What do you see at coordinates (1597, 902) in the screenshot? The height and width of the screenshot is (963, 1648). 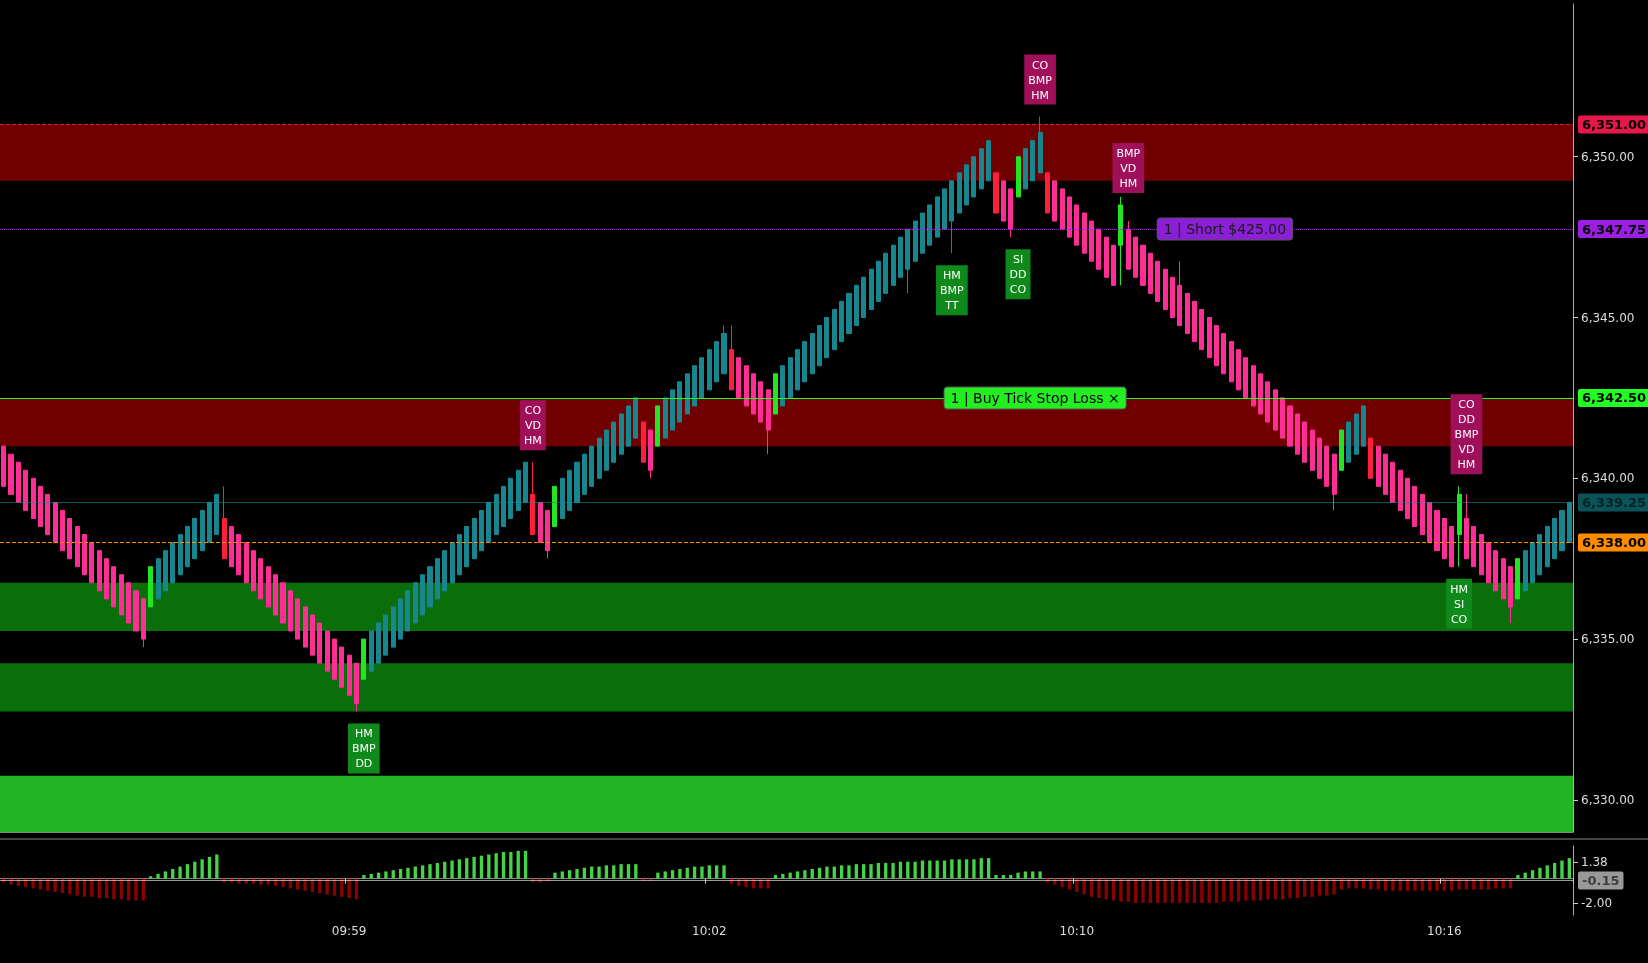 I see `y-tick-label: -2.00` at bounding box center [1597, 902].